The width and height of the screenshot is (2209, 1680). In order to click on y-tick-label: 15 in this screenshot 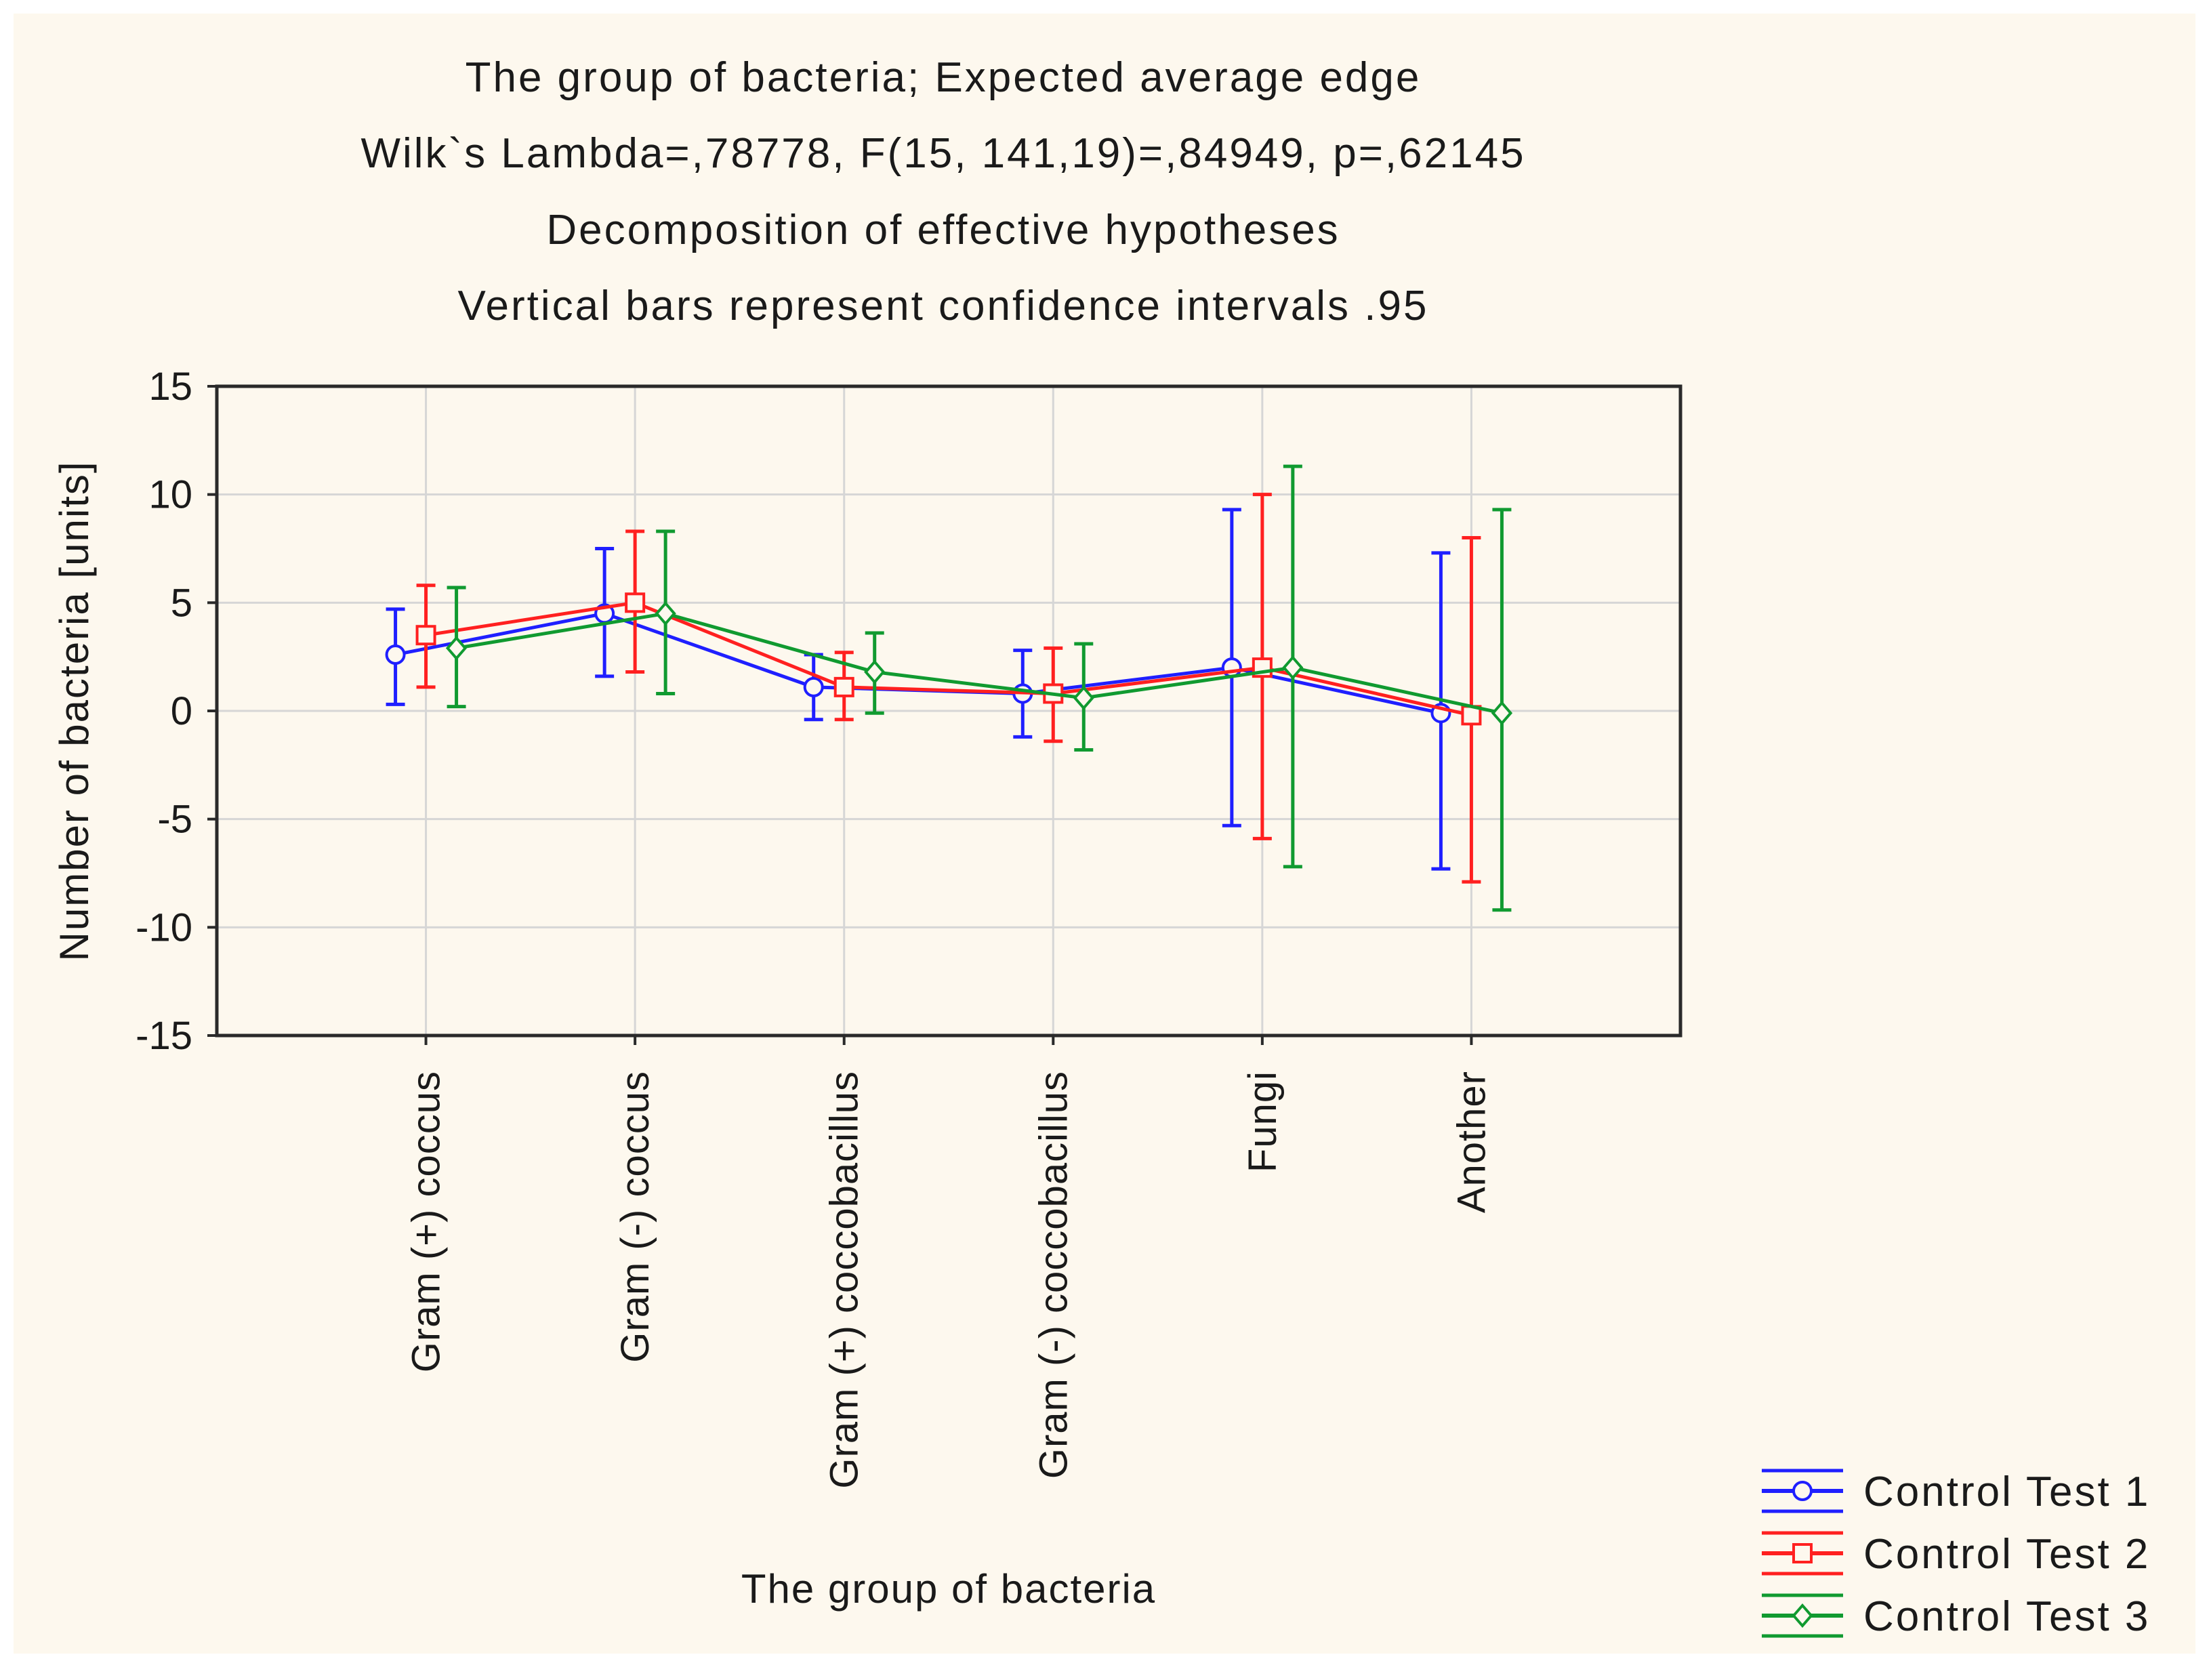, I will do `click(170, 387)`.